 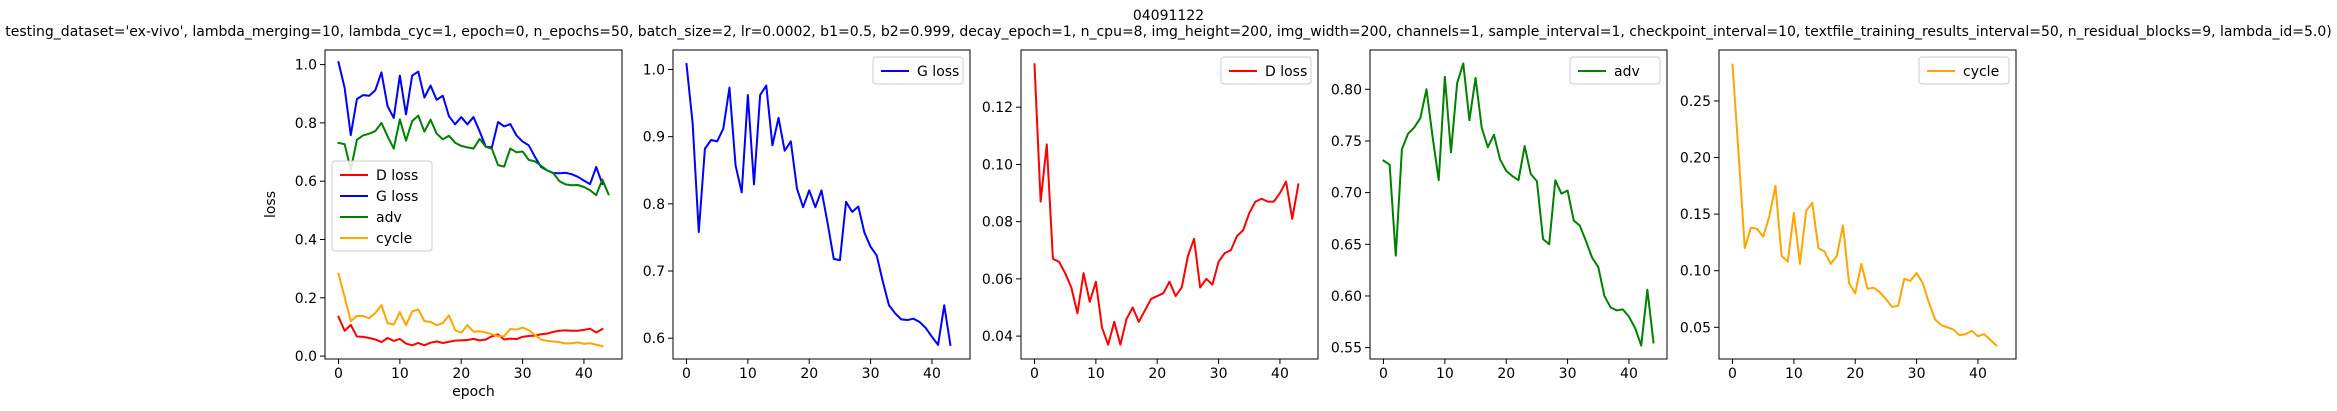 What do you see at coordinates (1168, 16) in the screenshot?
I see `figure-title: 04091122` at bounding box center [1168, 16].